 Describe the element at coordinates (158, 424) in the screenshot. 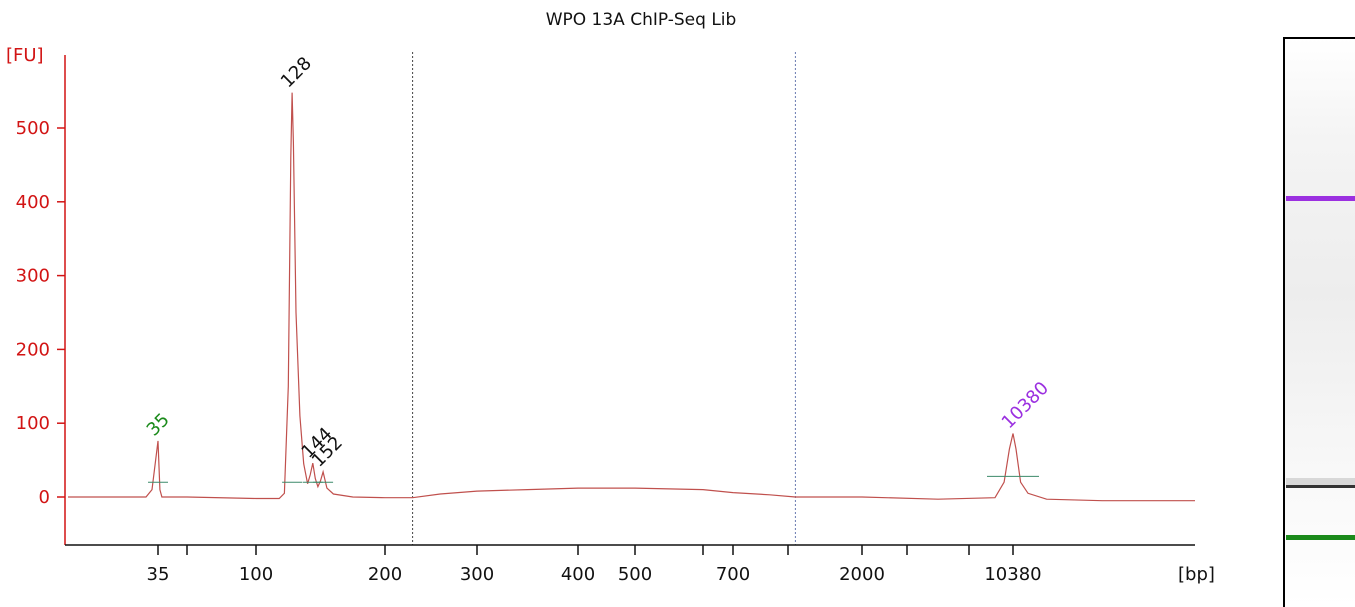

I see `peak-label: 35` at that location.